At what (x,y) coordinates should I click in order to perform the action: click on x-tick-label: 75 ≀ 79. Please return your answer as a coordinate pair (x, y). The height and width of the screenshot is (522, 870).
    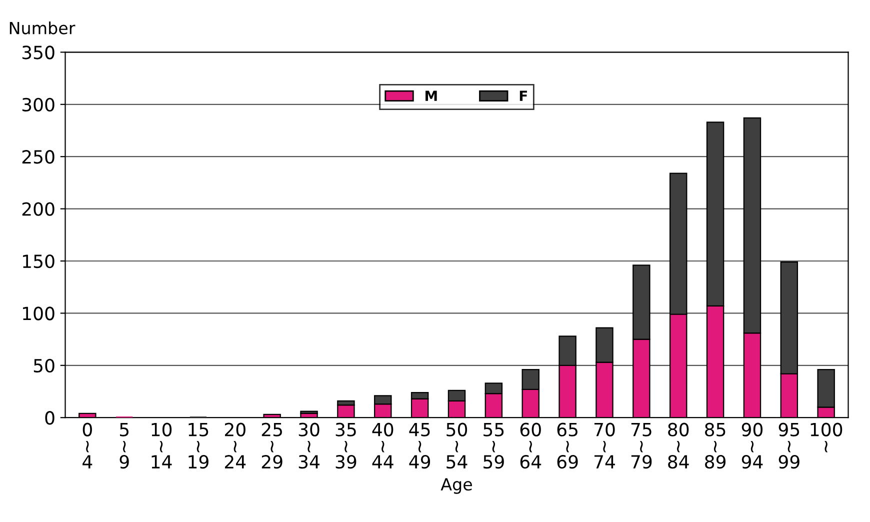
    Looking at the image, I should click on (641, 446).